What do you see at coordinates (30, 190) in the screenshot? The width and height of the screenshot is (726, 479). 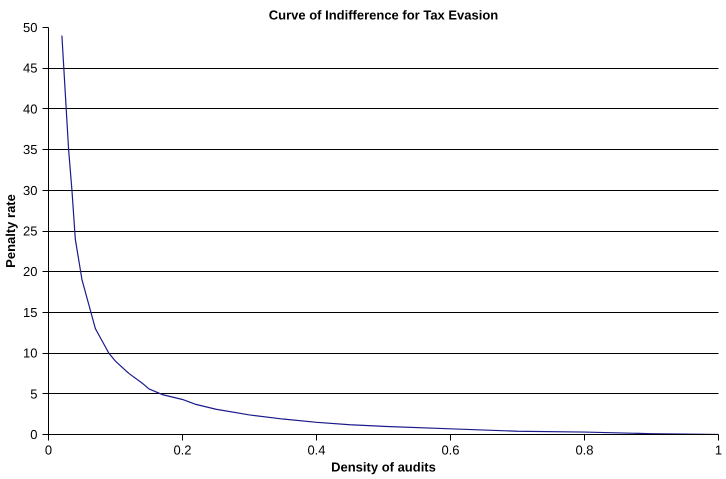 I see `y-tick-label: 30` at bounding box center [30, 190].